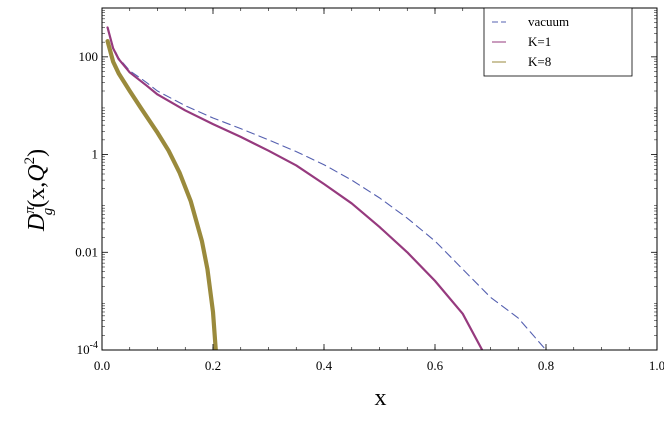  Describe the element at coordinates (37, 223) in the screenshot. I see `y-title-D: D` at that location.